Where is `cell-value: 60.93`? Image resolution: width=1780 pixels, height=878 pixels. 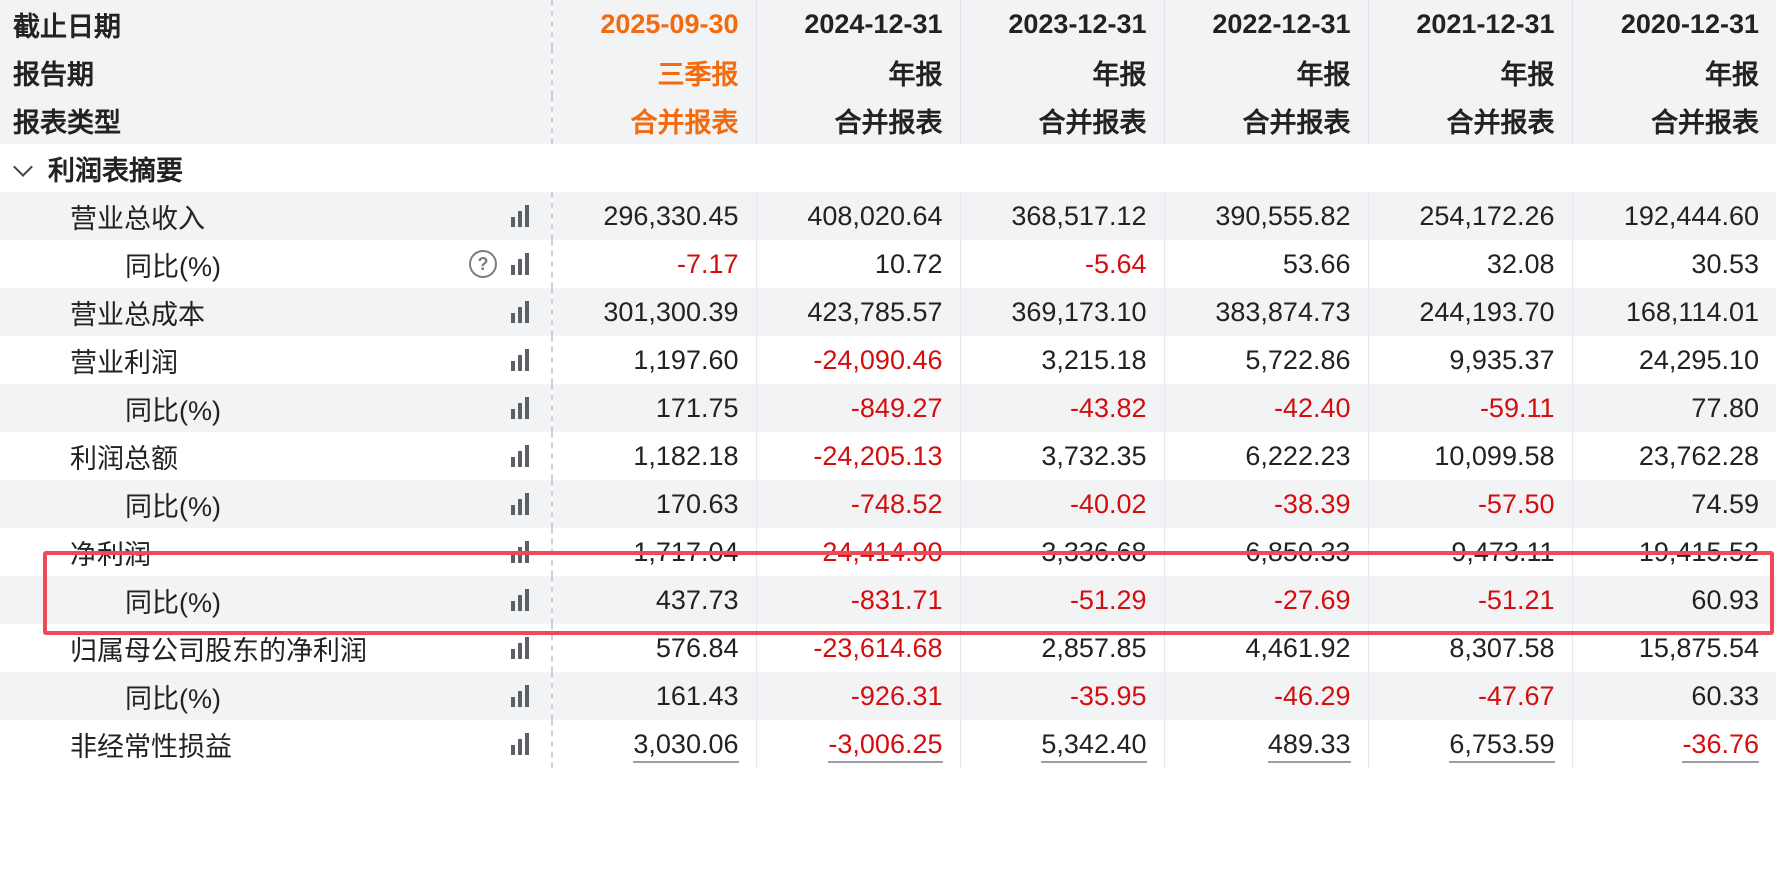 cell-value: 60.93 is located at coordinates (1725, 599).